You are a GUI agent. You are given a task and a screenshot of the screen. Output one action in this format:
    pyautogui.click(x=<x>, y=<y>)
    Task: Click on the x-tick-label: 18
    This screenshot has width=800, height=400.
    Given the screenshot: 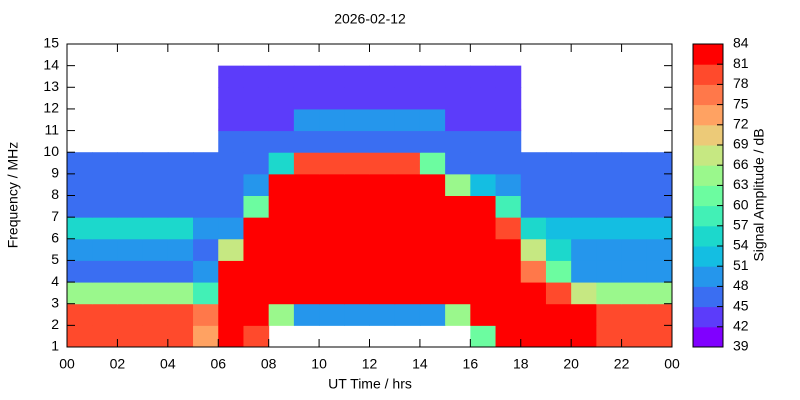 What is the action you would take?
    pyautogui.click(x=521, y=364)
    